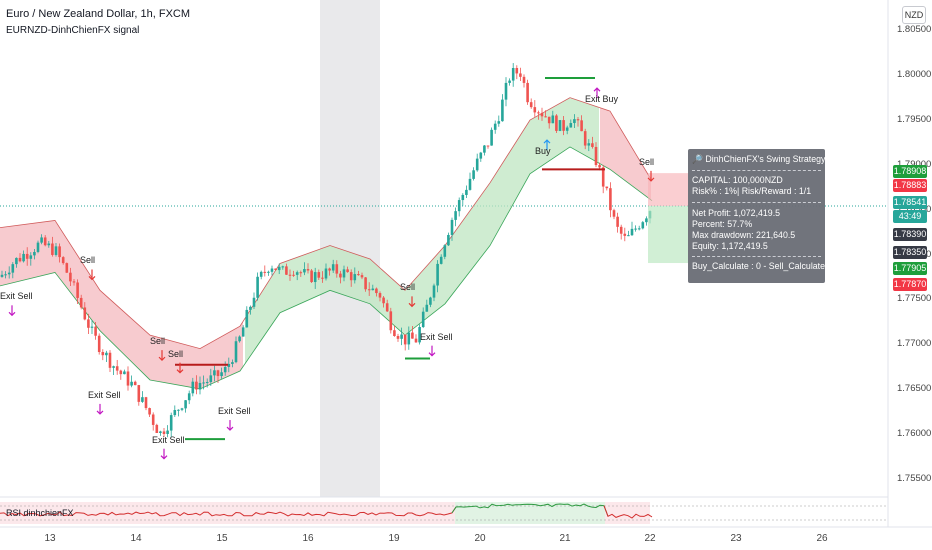 Image resolution: width=932 pixels, height=550 pixels. Describe the element at coordinates (387, 242) in the screenshot. I see `band-fill` at that location.